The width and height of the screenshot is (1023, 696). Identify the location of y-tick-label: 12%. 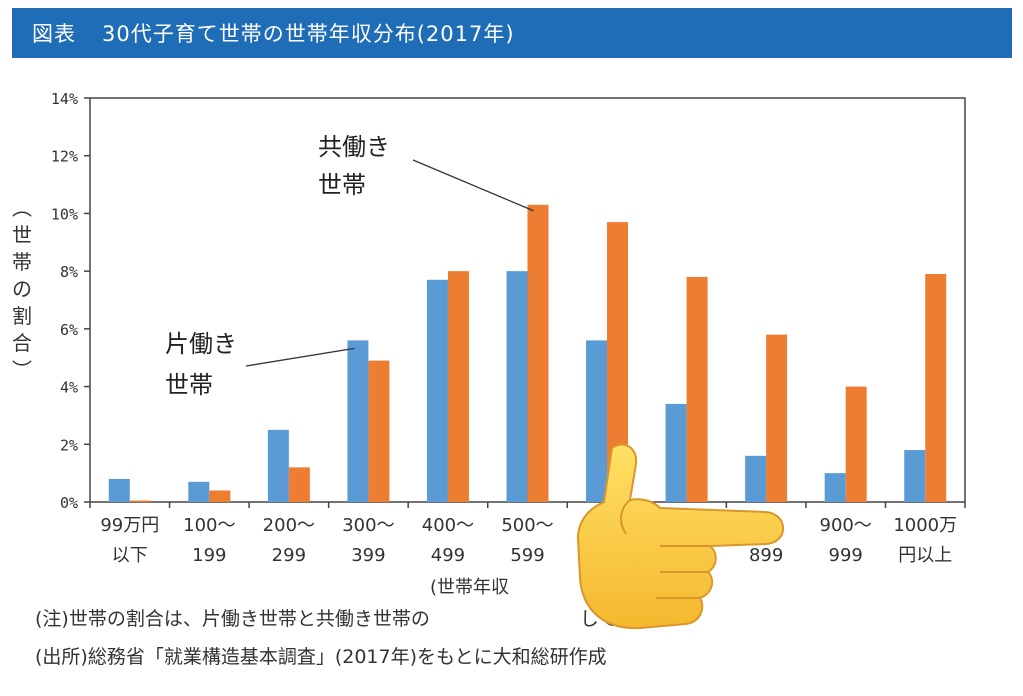
(64, 157).